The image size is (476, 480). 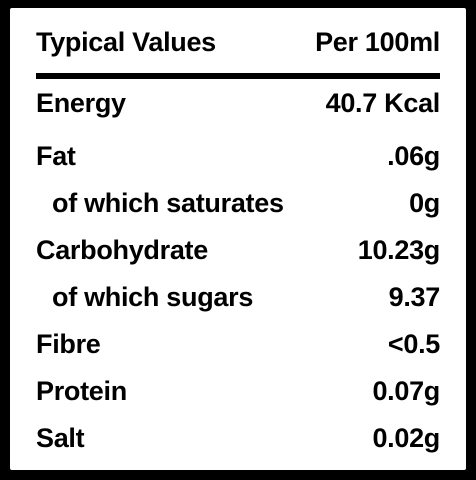 I want to click on row-value: 0.02g, so click(x=406, y=437).